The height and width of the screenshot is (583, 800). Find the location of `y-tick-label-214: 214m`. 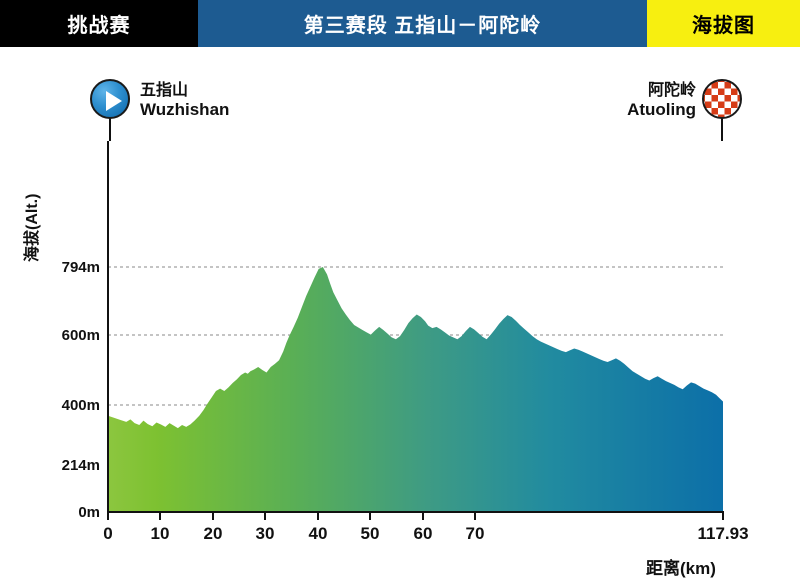

y-tick-label-214: 214m is located at coordinates (80, 465).